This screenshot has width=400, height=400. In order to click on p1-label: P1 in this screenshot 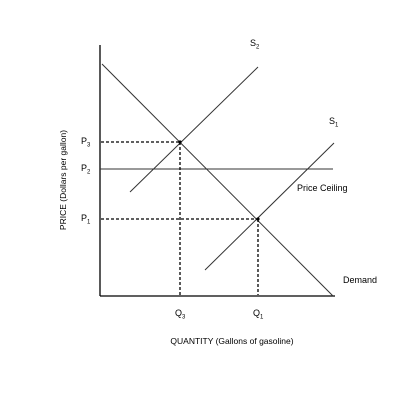, I will do `click(86, 219)`.